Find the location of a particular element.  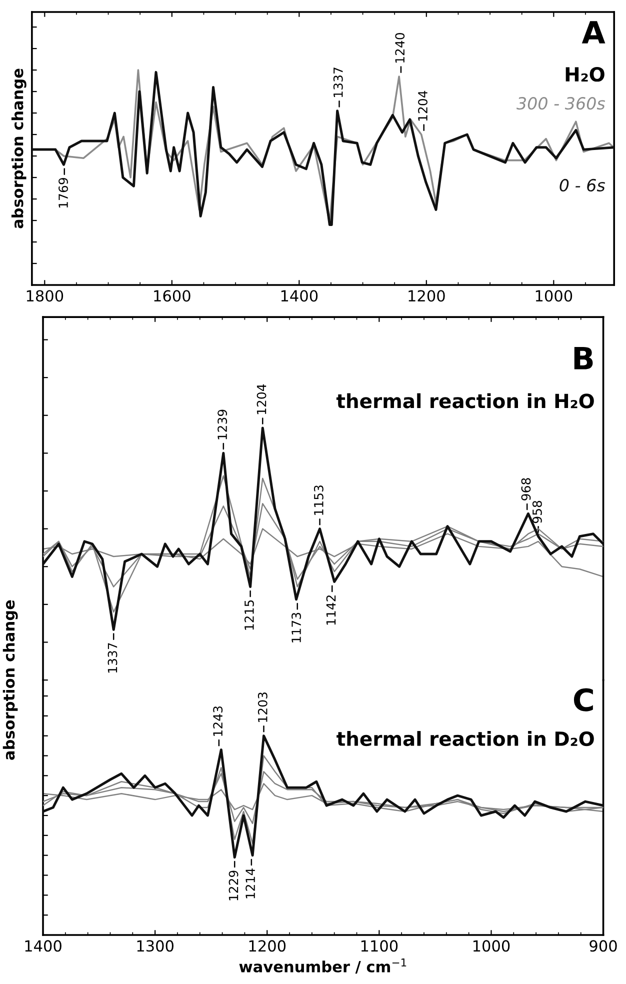

annotation: 1229 is located at coordinates (233, 885).